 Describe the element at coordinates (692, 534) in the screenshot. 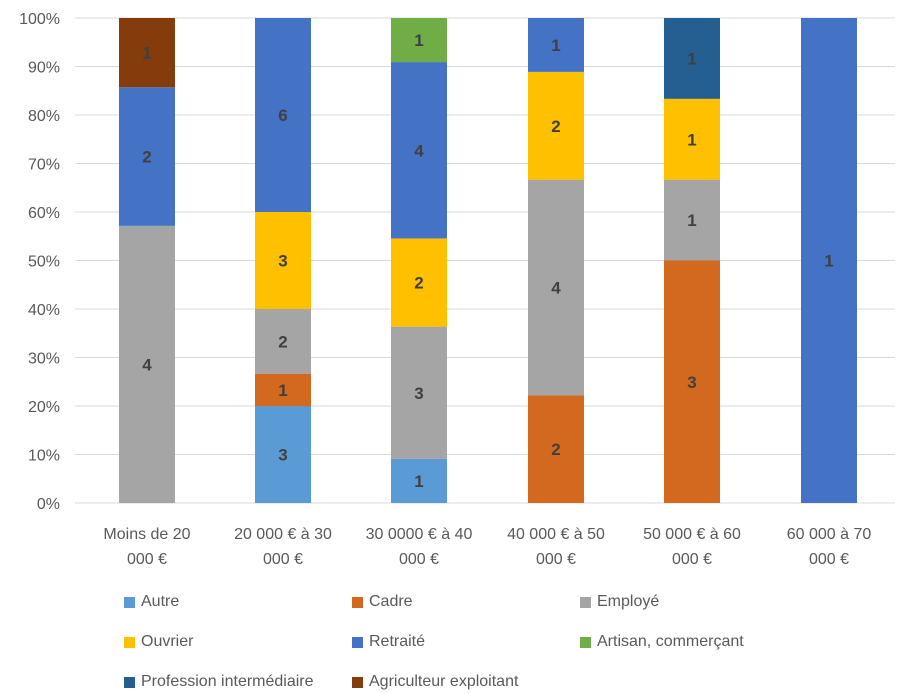

I see `x-category-label: 50 000 € à 60` at that location.